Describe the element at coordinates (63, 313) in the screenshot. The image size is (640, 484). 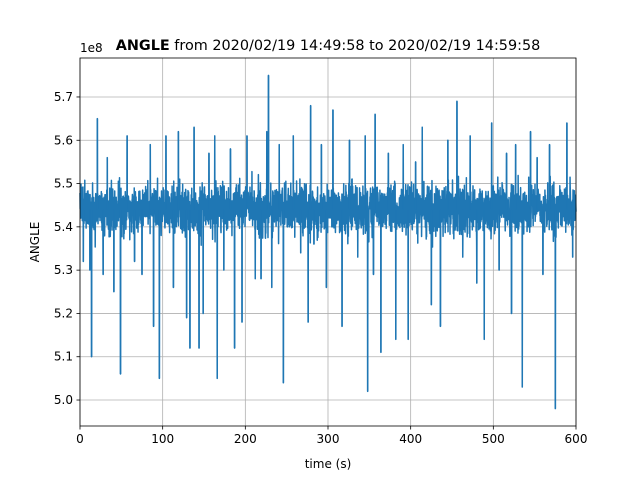
I see `y-tick-label: 5.2` at that location.